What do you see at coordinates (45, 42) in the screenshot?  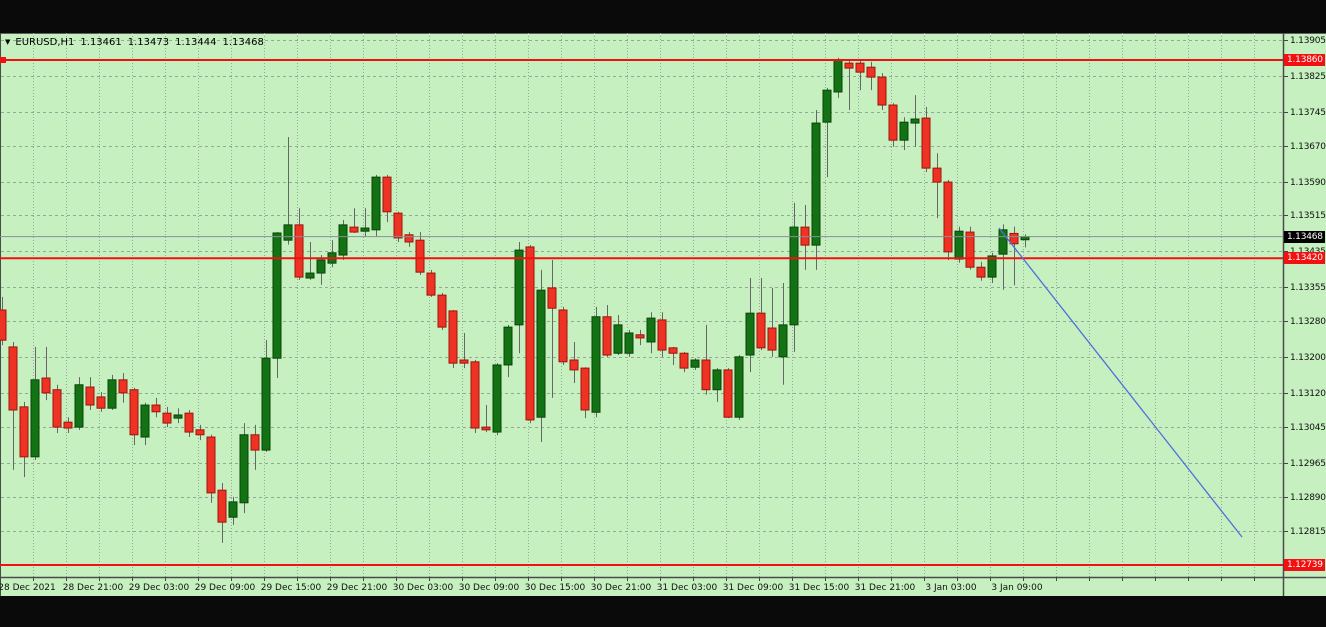 I see `symbol-period-label: EURUSD,H1` at bounding box center [45, 42].